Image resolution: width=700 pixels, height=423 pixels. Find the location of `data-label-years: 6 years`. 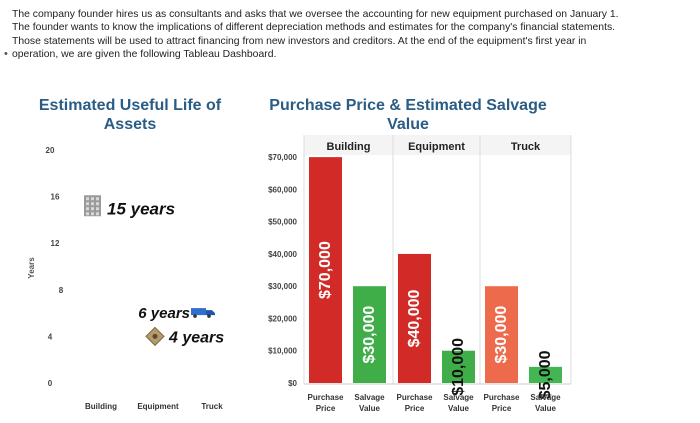

data-label-years: 6 years is located at coordinates (164, 313).